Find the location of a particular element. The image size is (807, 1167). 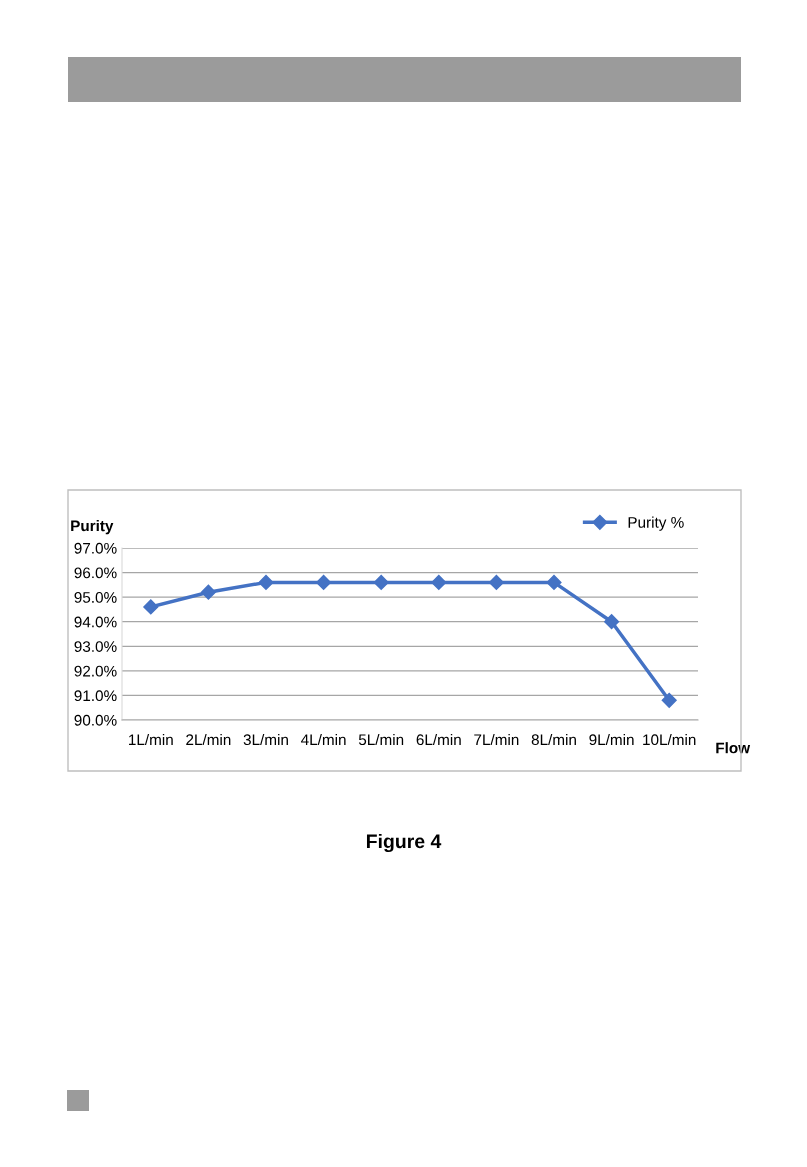

y-tick-label: 91.0% is located at coordinates (95, 696).